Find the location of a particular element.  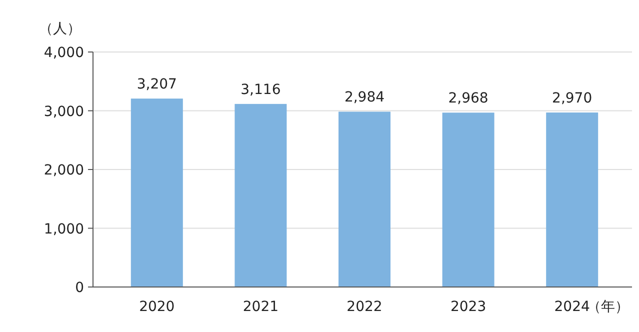

data-label: 3,207 is located at coordinates (156, 84).